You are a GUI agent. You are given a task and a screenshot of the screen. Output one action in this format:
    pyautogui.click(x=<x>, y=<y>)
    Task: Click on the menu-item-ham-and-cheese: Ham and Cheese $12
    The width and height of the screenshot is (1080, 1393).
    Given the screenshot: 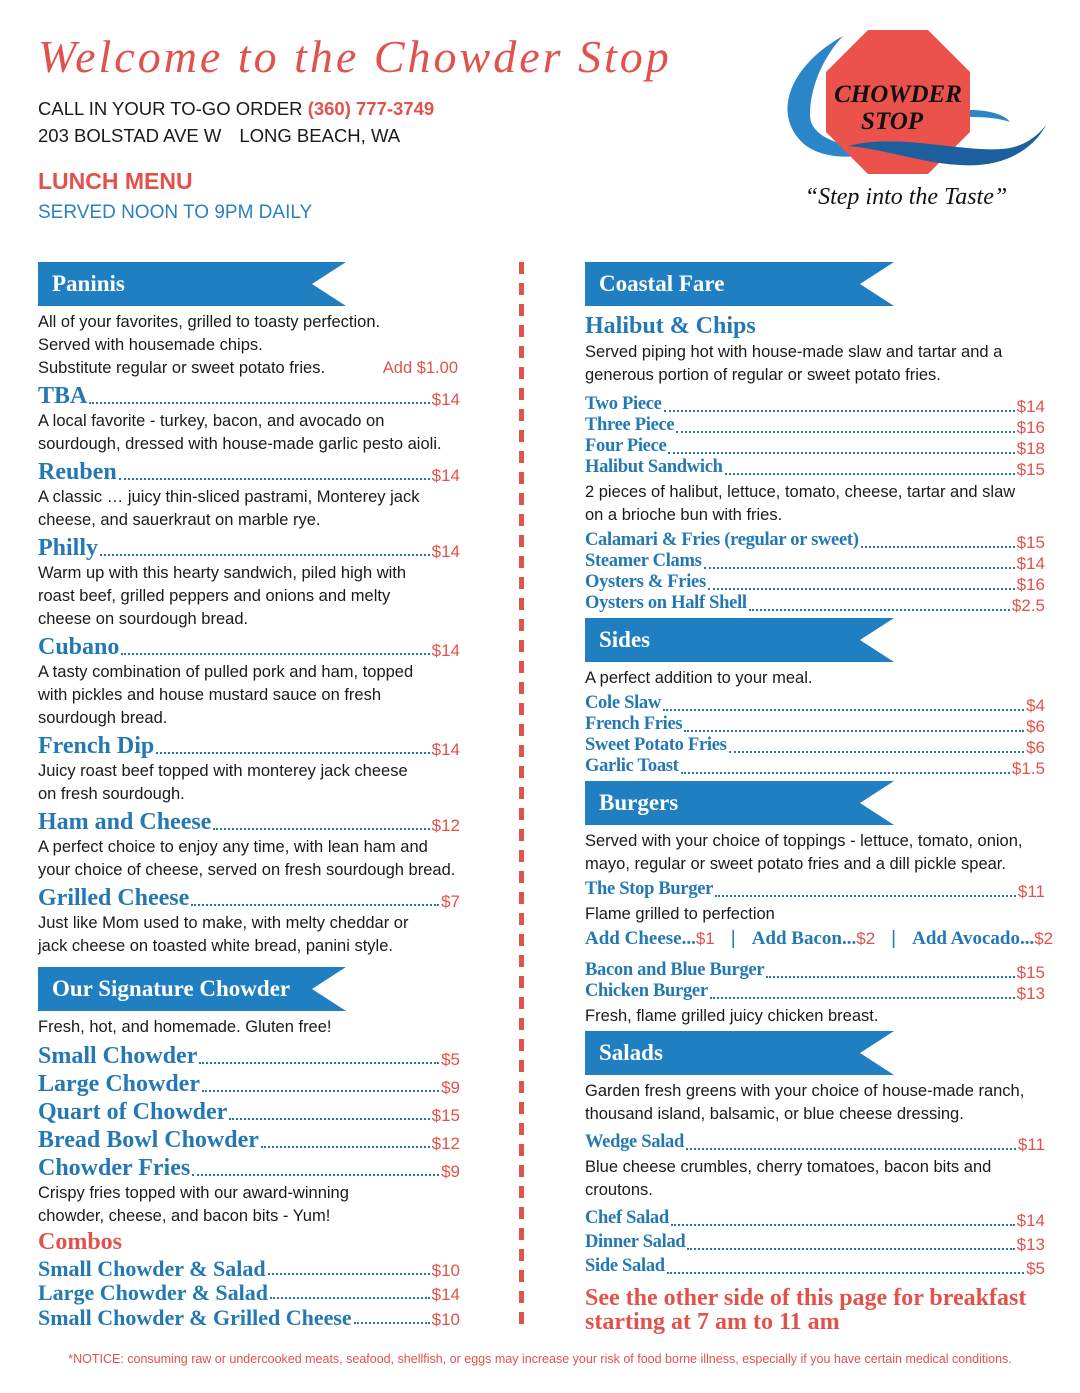 What is the action you would take?
    pyautogui.click(x=249, y=821)
    